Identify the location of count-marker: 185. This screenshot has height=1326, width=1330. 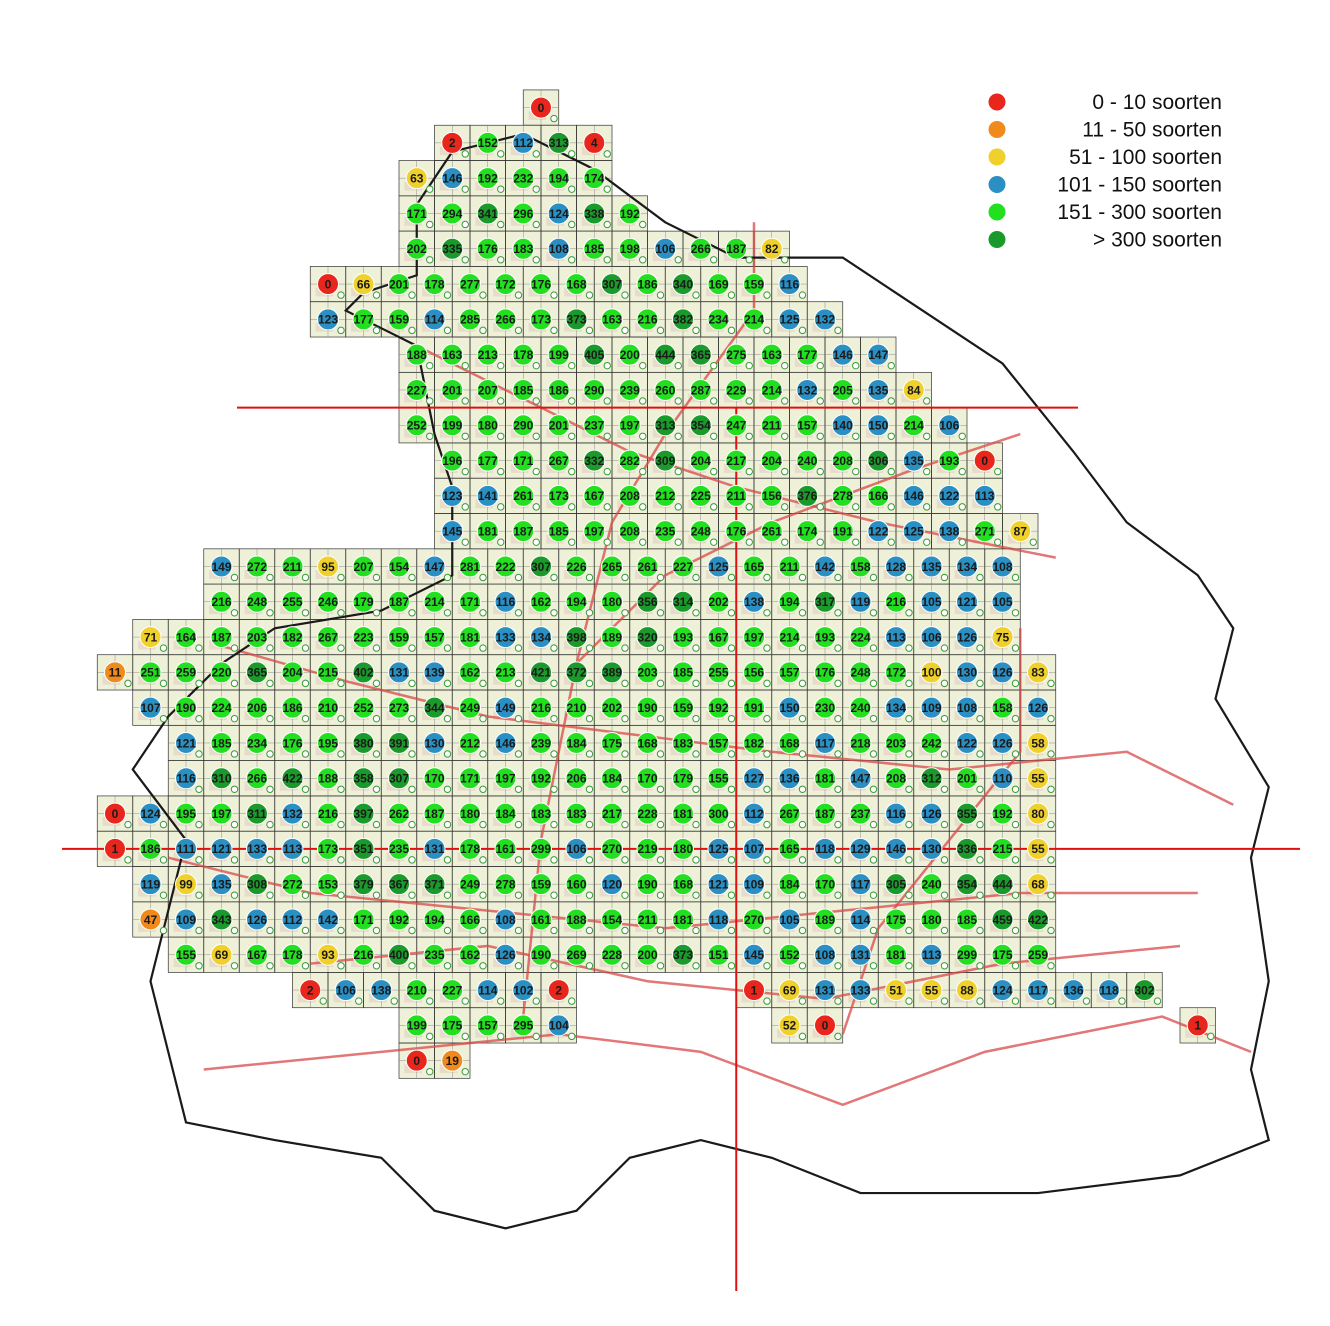
(597, 250).